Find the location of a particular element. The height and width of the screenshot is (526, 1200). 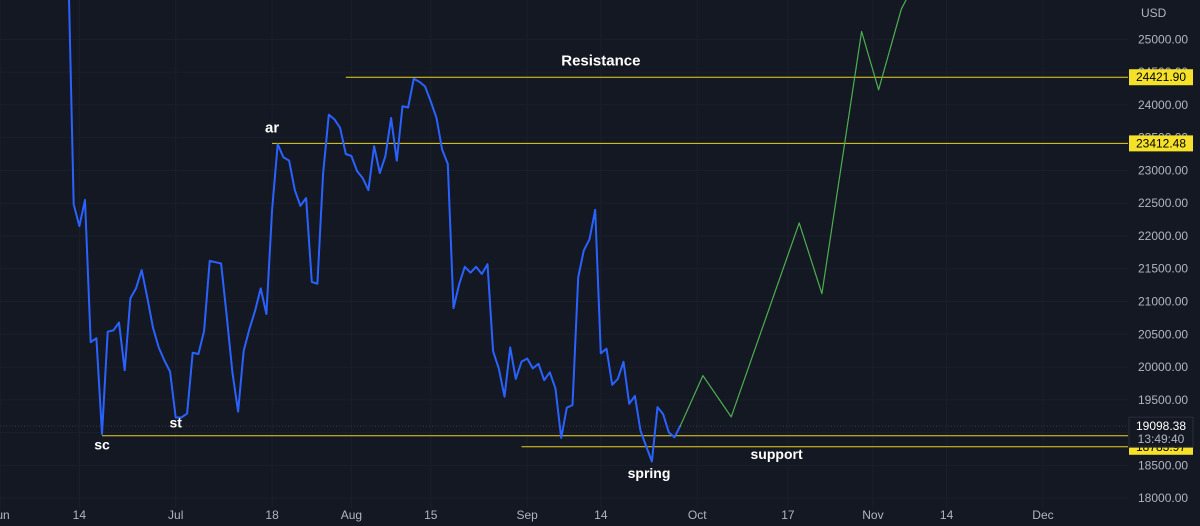

x-tick-label: Jun is located at coordinates (5, 515).